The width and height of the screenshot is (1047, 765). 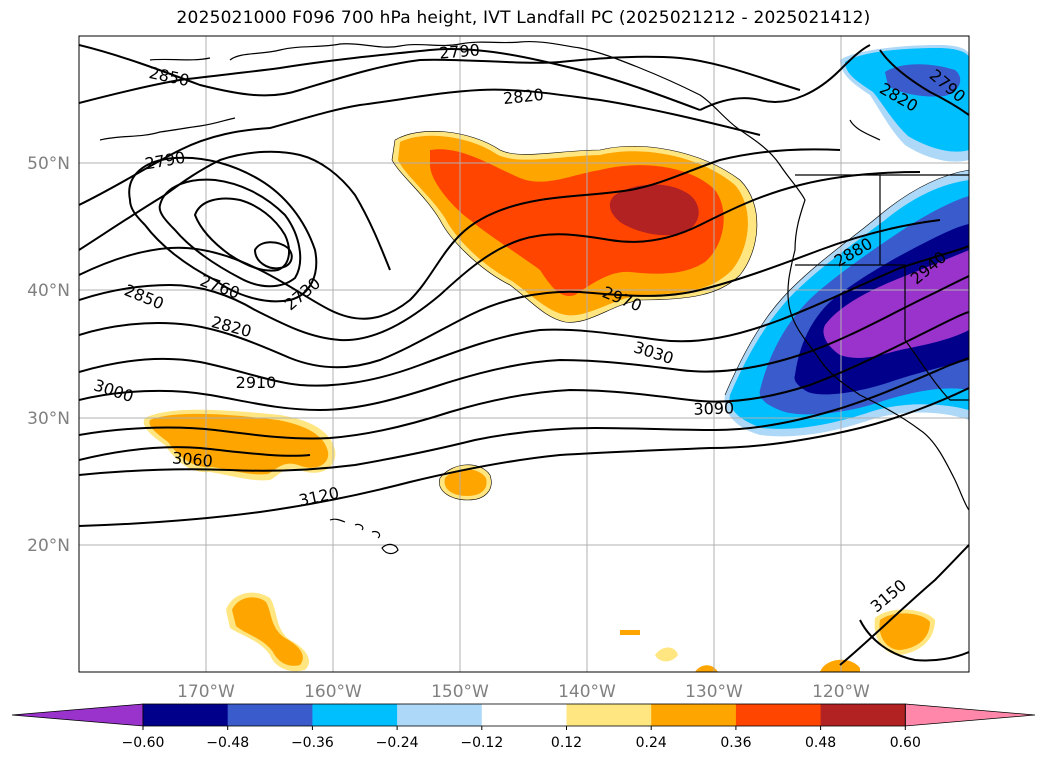 I want to click on contour-label: 3090, so click(x=713, y=408).